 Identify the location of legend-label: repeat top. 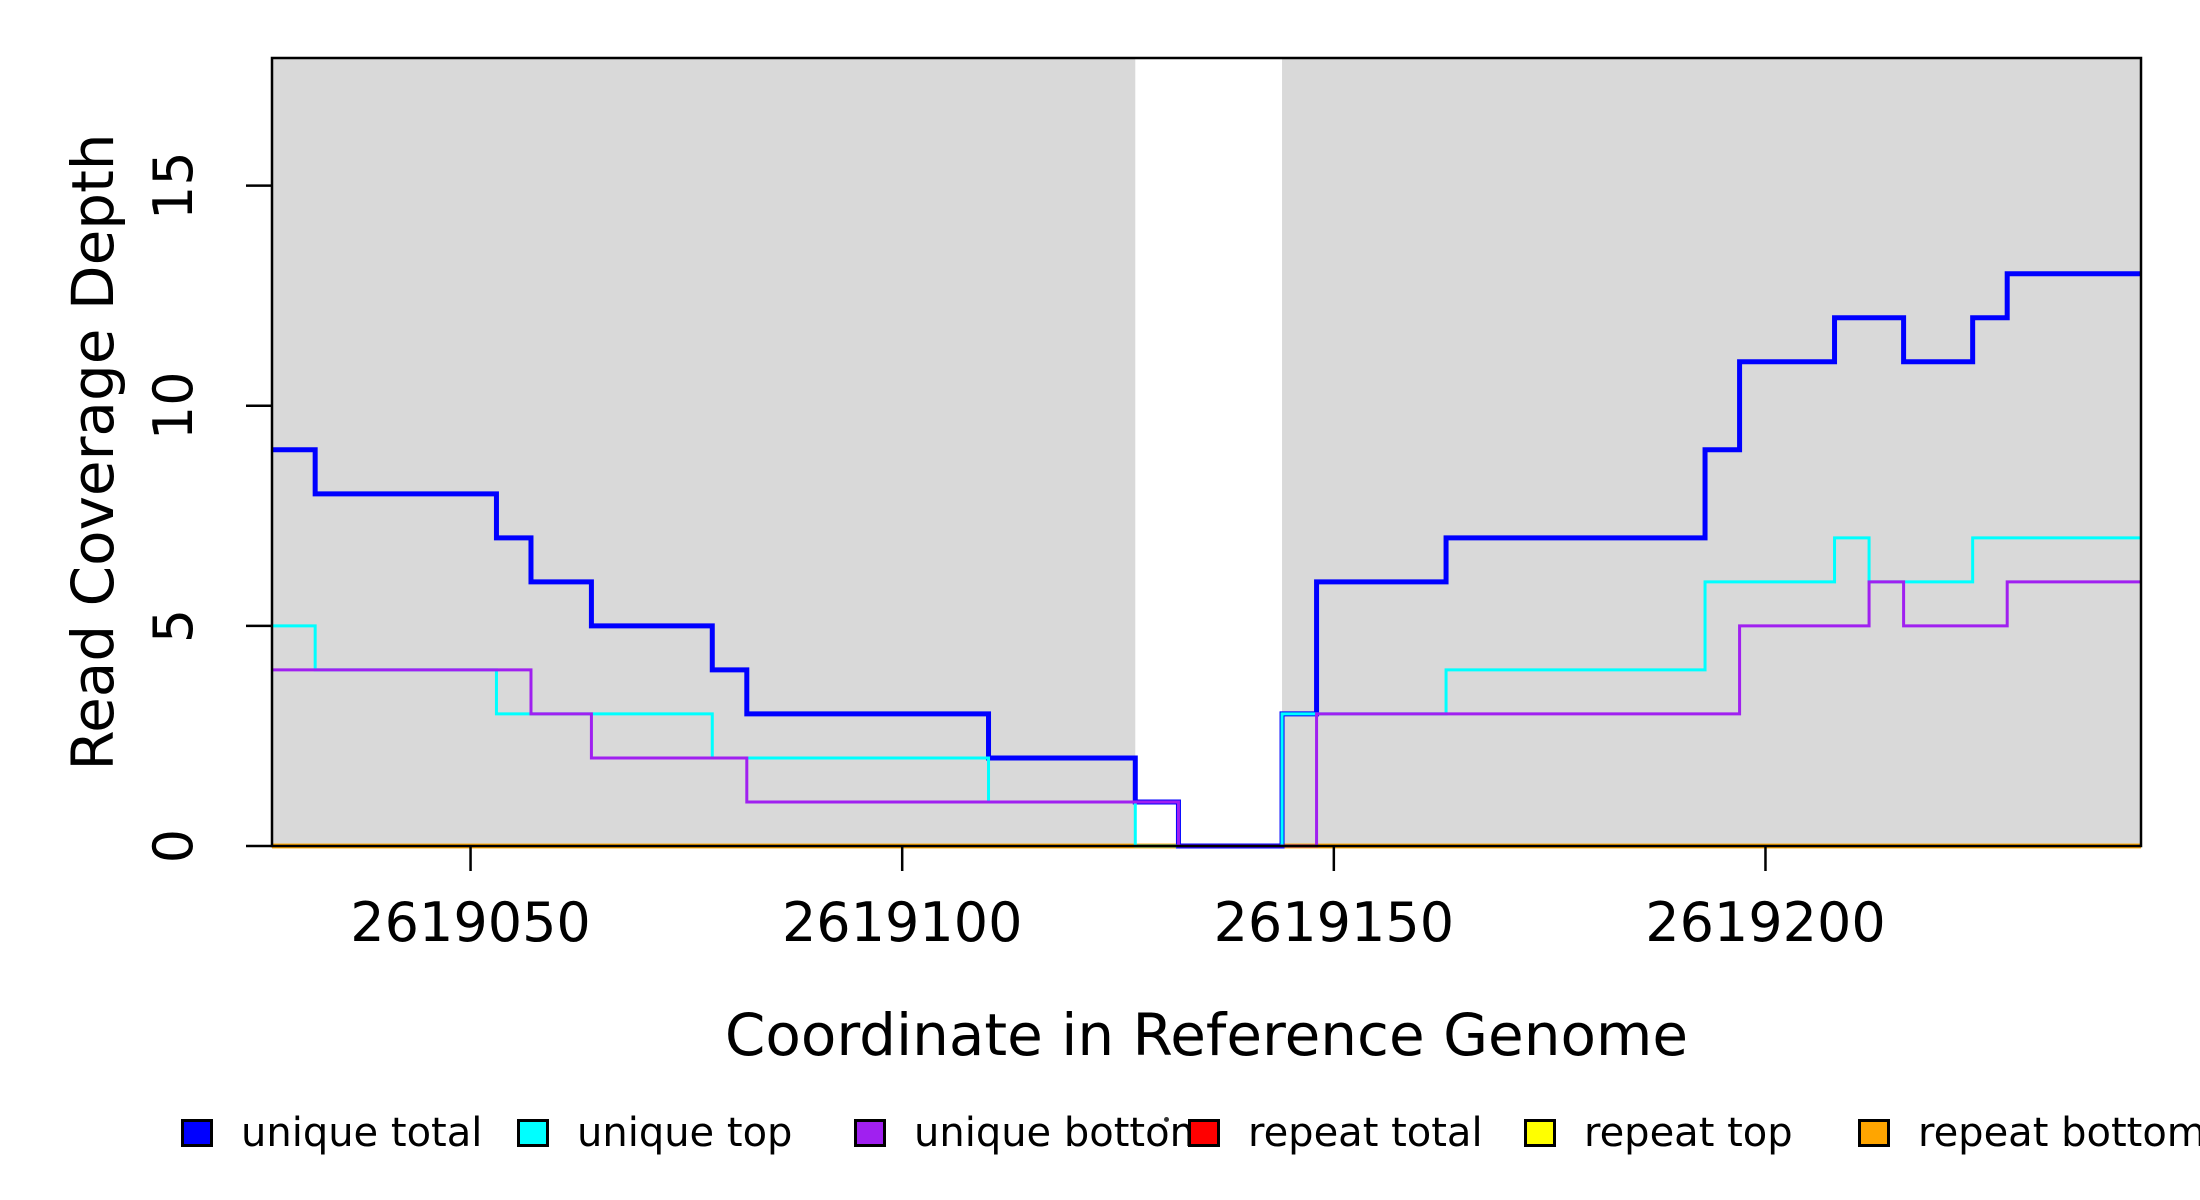
(1688, 1133).